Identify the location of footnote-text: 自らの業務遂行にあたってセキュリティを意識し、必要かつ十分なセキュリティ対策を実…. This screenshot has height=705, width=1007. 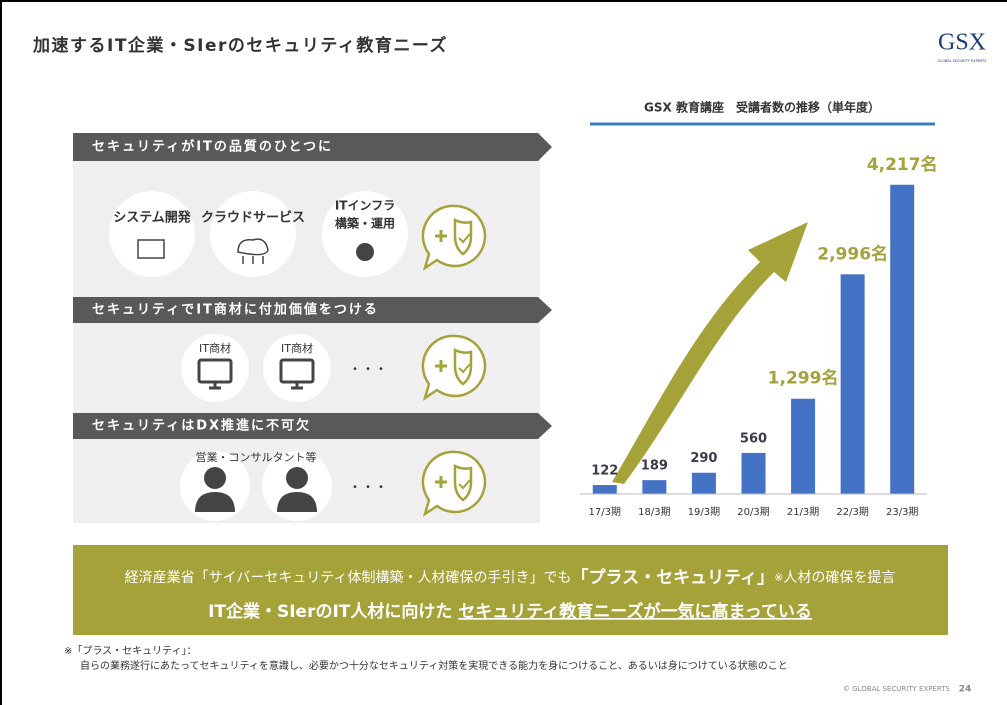
(434, 665).